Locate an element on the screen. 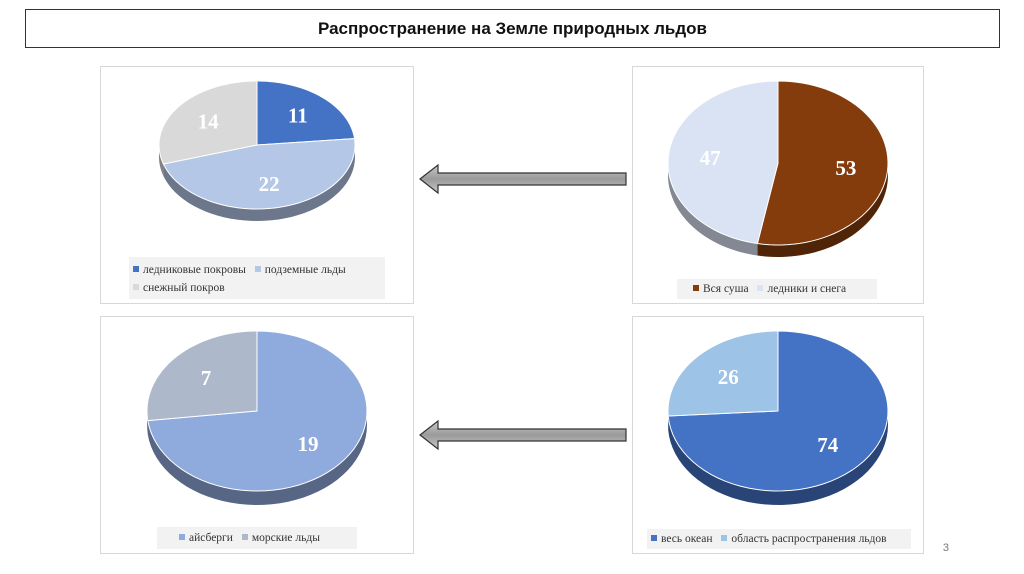 The width and height of the screenshot is (1024, 574). pie-chart-land: 53 47 is located at coordinates (778, 168).